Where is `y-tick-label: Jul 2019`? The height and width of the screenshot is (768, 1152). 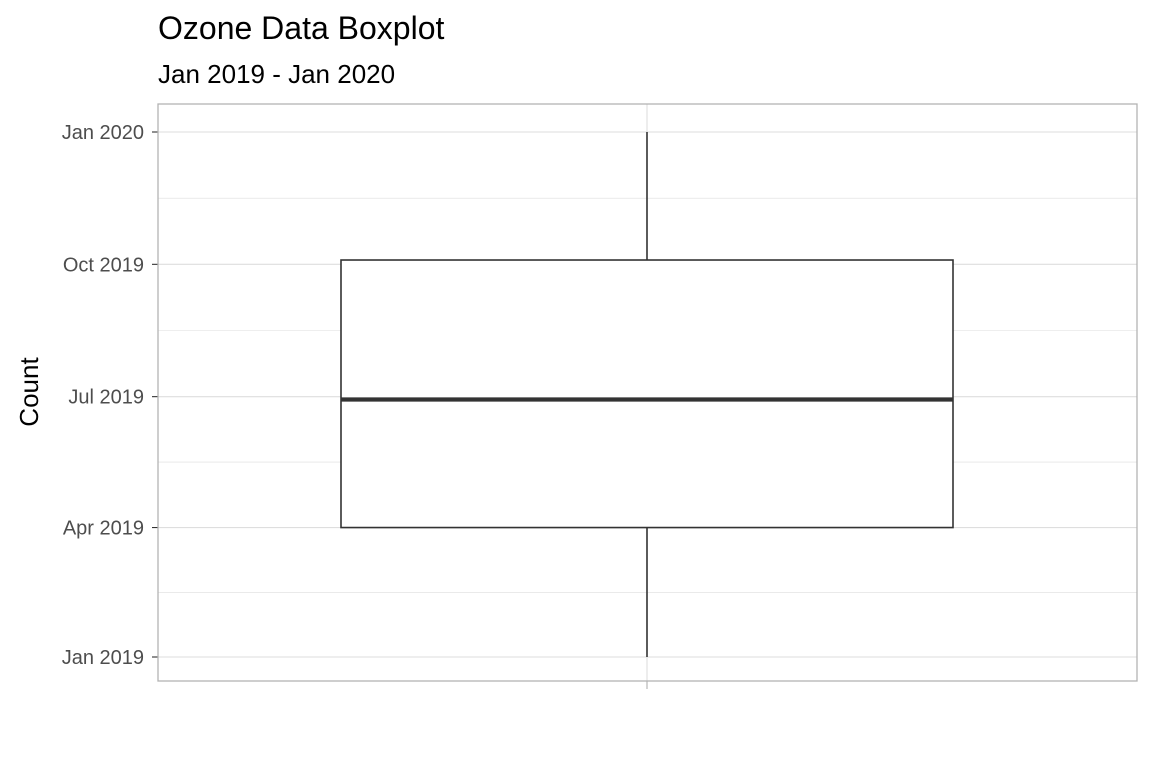
y-tick-label: Jul 2019 is located at coordinates (106, 398).